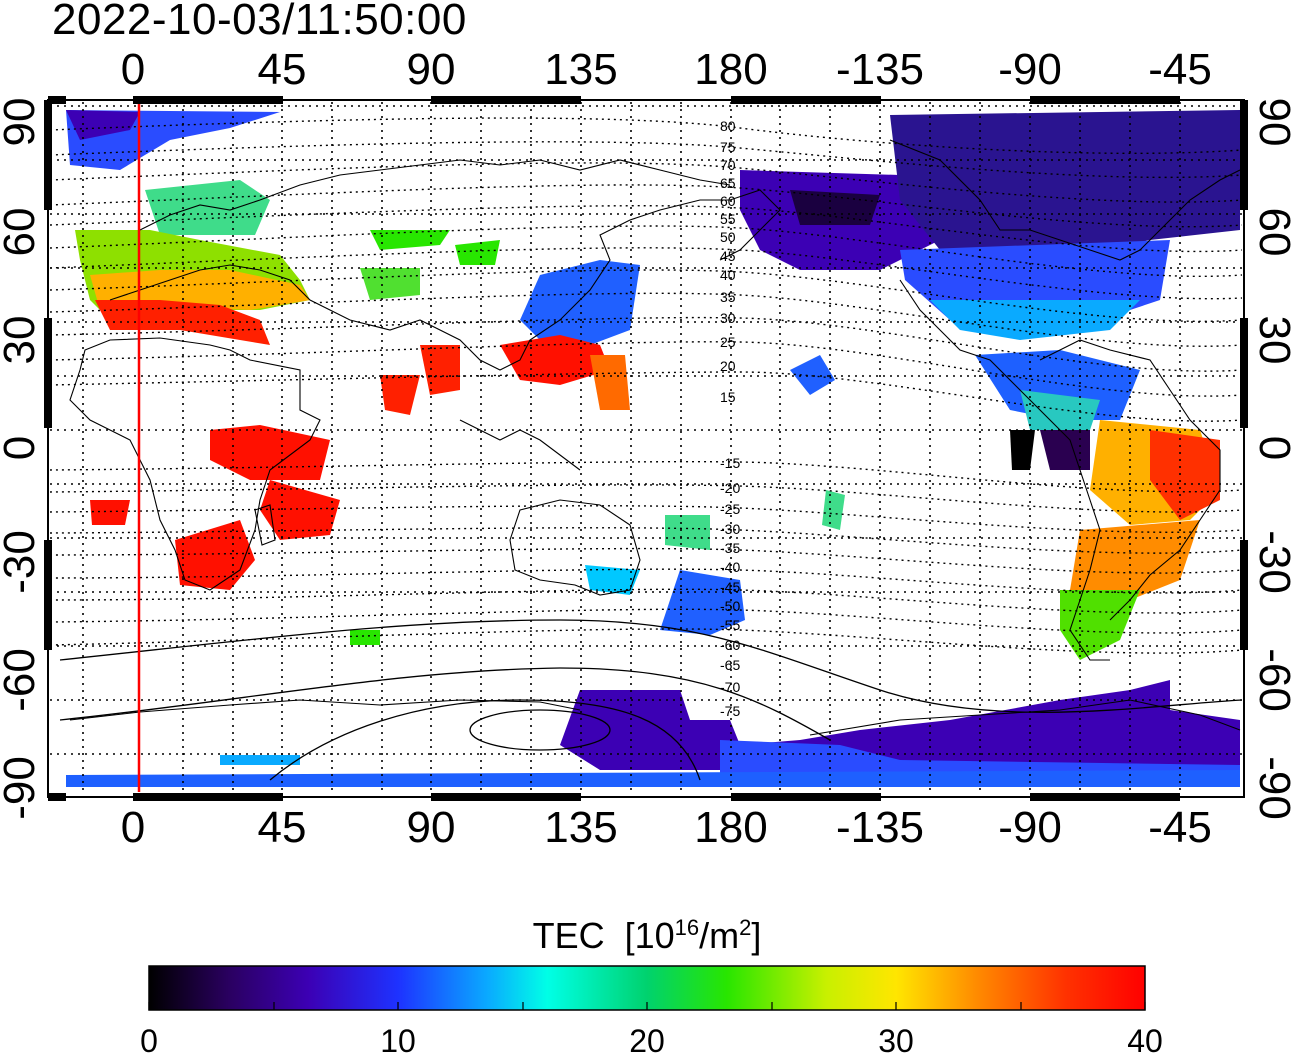 The height and width of the screenshot is (1059, 1294). Describe the element at coordinates (745, 927) in the screenshot. I see `unit-exponent-2: 2` at that location.